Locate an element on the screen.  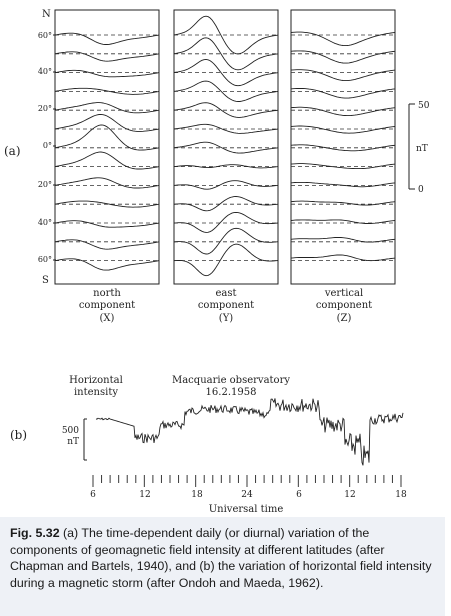
pole-north-label: N is located at coordinates (46, 14).